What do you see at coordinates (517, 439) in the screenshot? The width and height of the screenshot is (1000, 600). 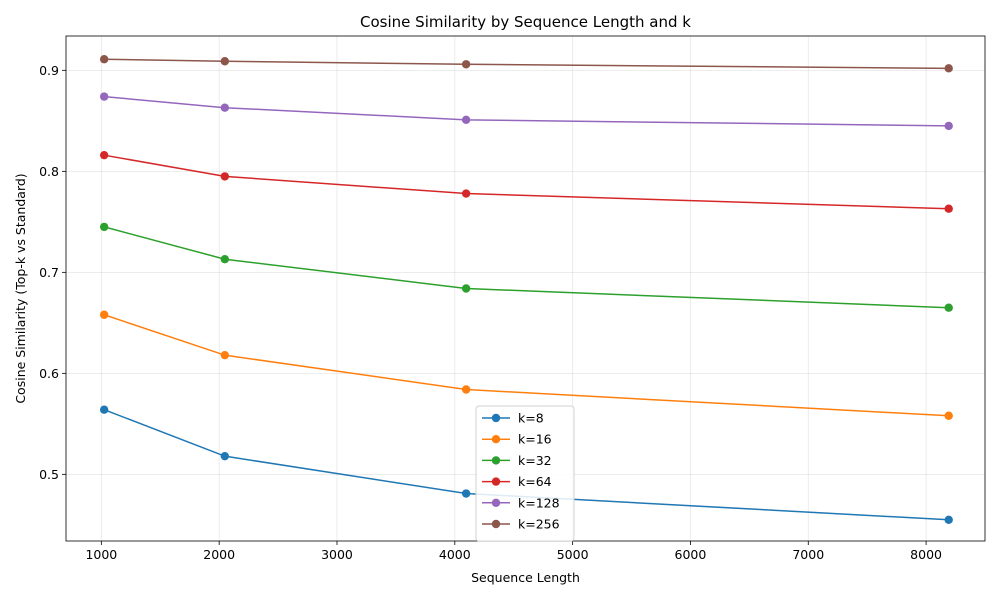 I see `legend-item: k=16` at bounding box center [517, 439].